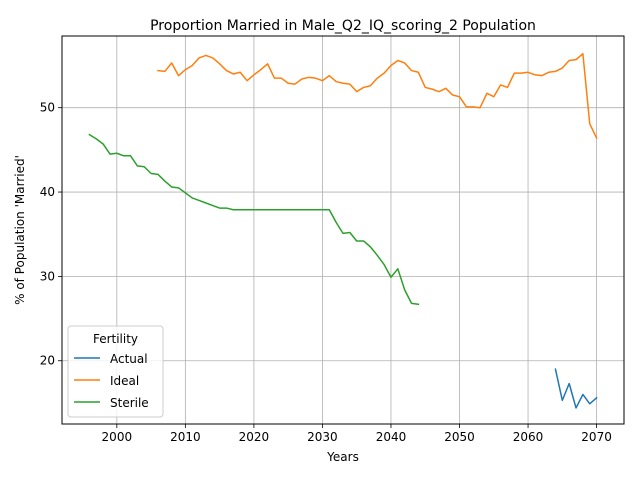  I want to click on legend-label-sterile: Sterile, so click(129, 403).